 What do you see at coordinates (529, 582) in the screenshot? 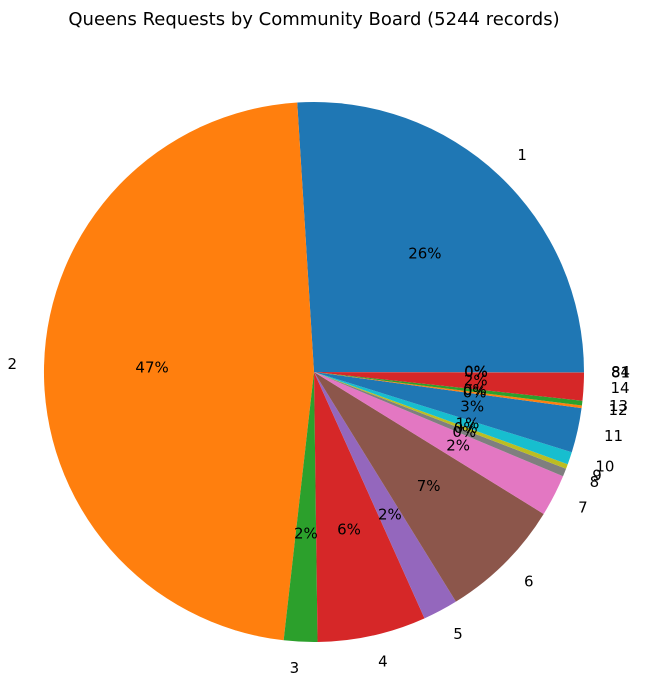
I see `category-label-6: 6` at bounding box center [529, 582].